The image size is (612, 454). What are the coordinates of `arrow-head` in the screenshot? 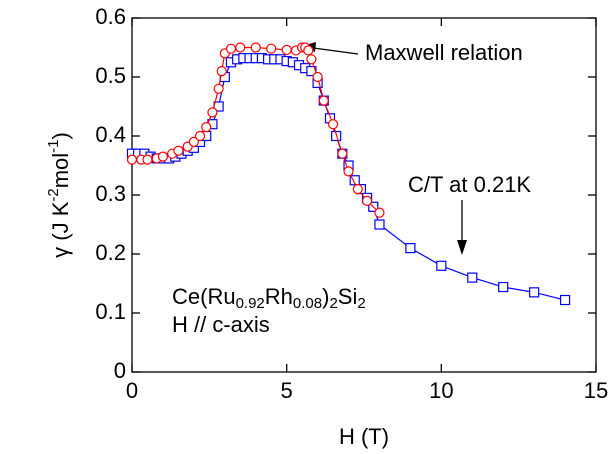 It's located at (462, 247).